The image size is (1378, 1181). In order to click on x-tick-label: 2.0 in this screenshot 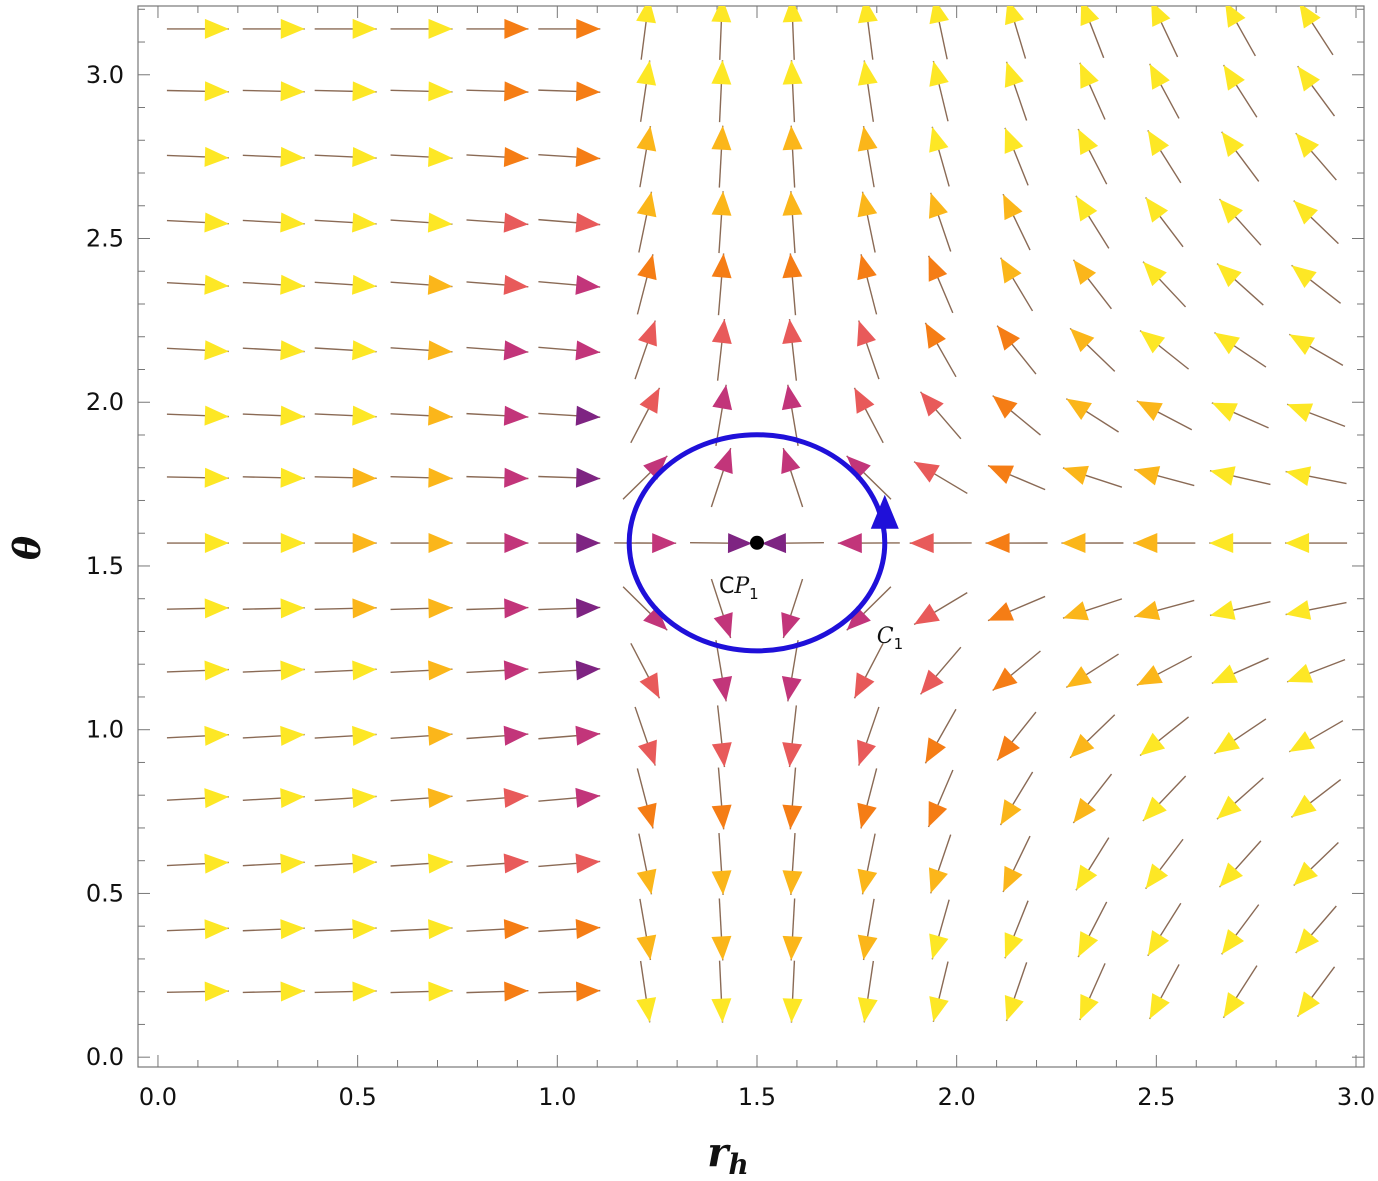, I will do `click(957, 1097)`.